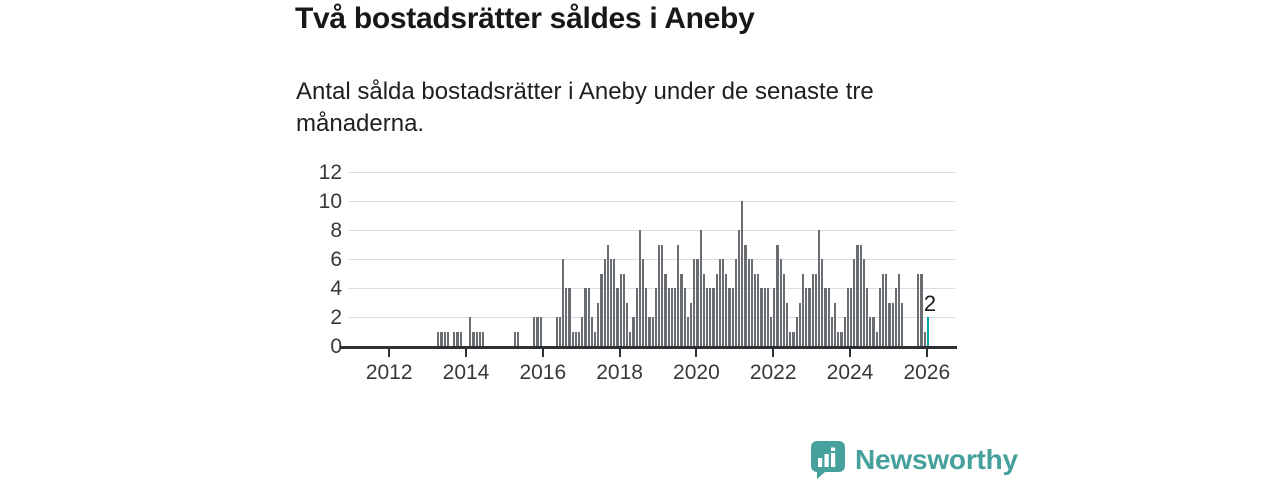 This screenshot has width=1280, height=480. I want to click on x-axis-label-2012: 2012, so click(389, 372).